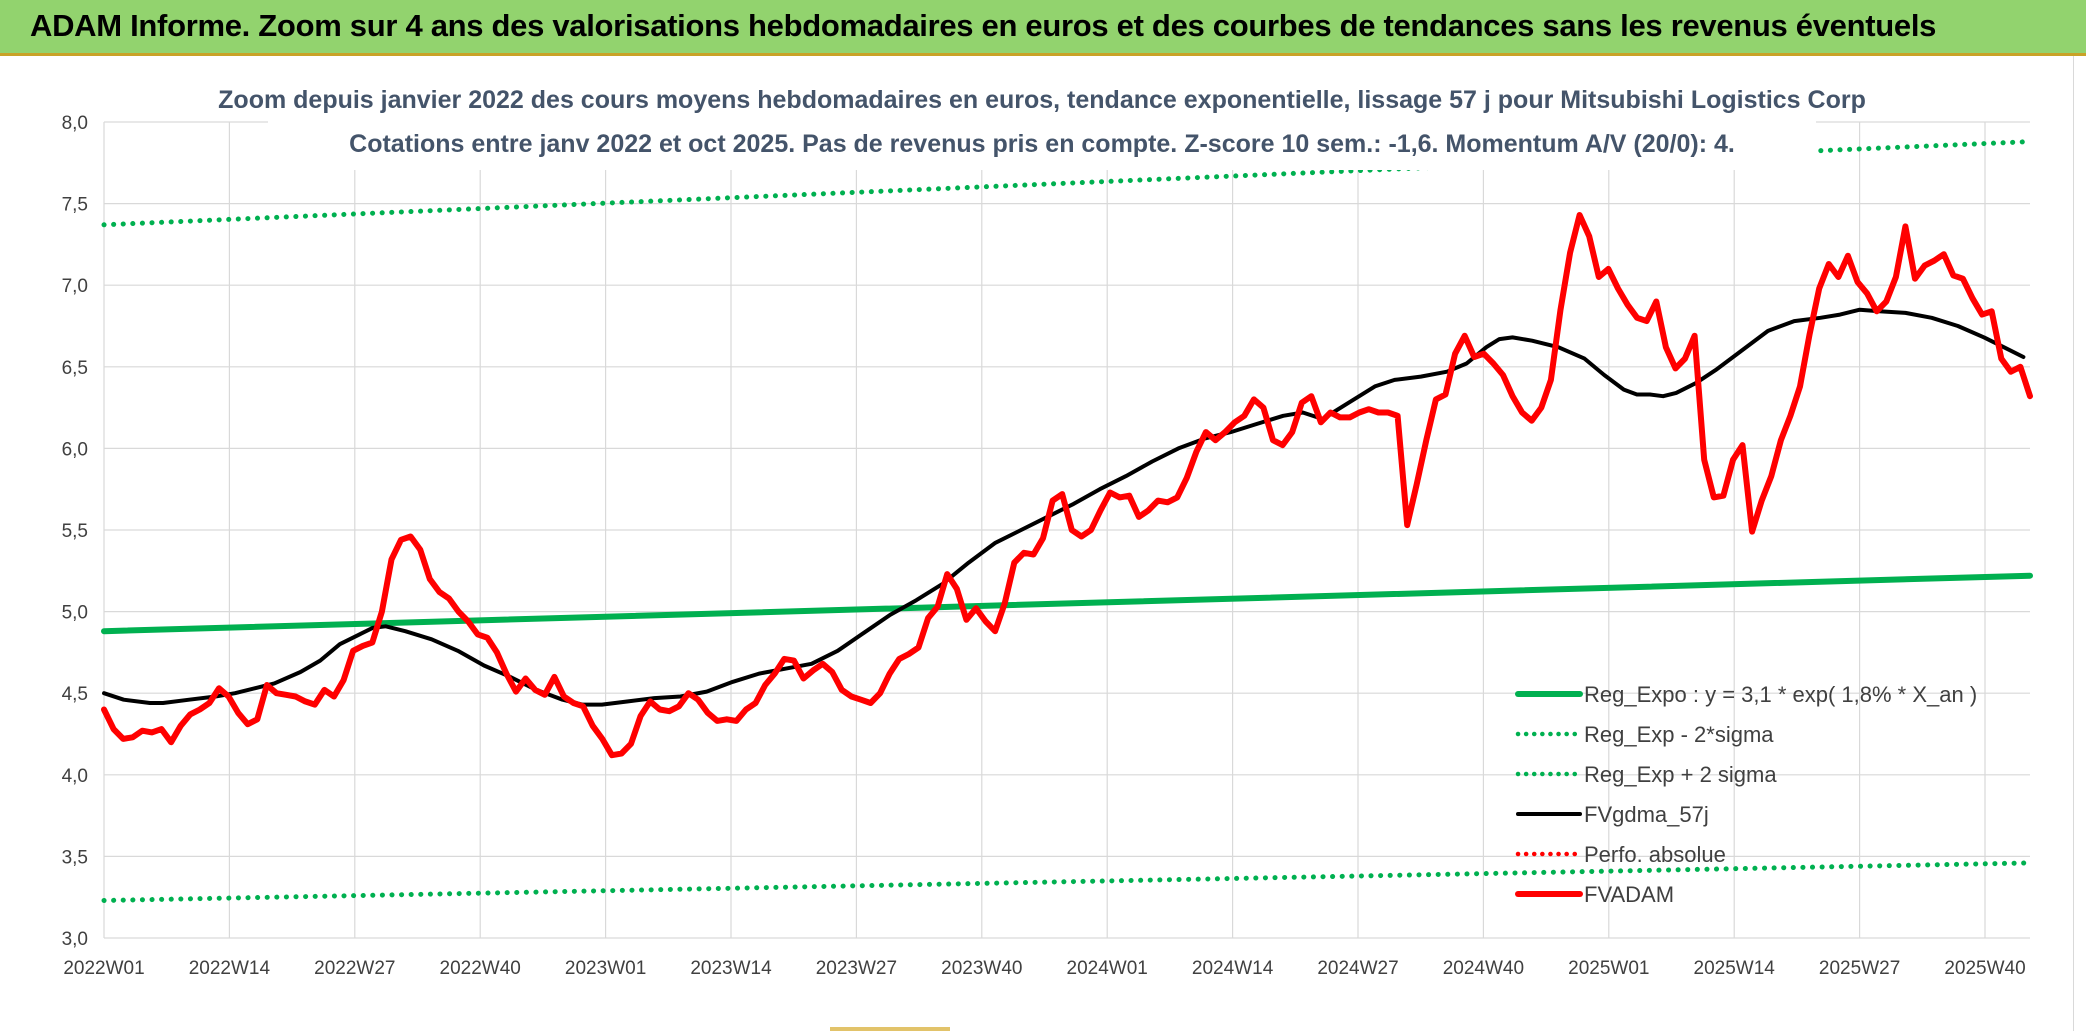 The width and height of the screenshot is (2086, 1031). Describe the element at coordinates (1067, 603) in the screenshot. I see `series-line-reg-expo` at that location.